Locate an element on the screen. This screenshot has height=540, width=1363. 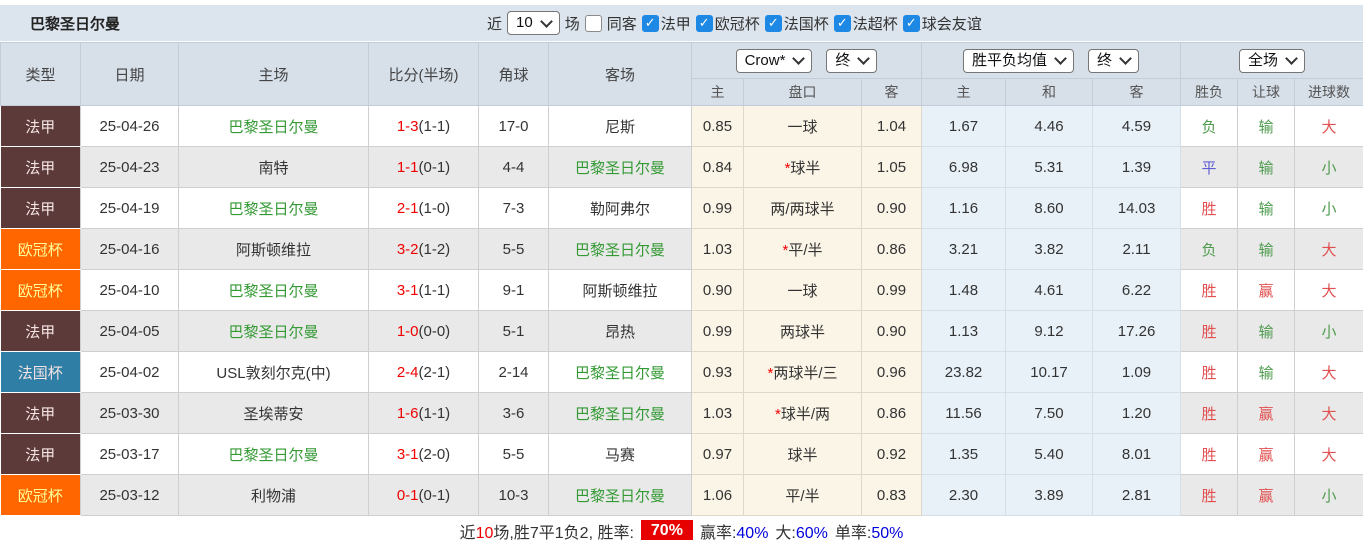
col-date: 25-04-26 is located at coordinates (129, 126).